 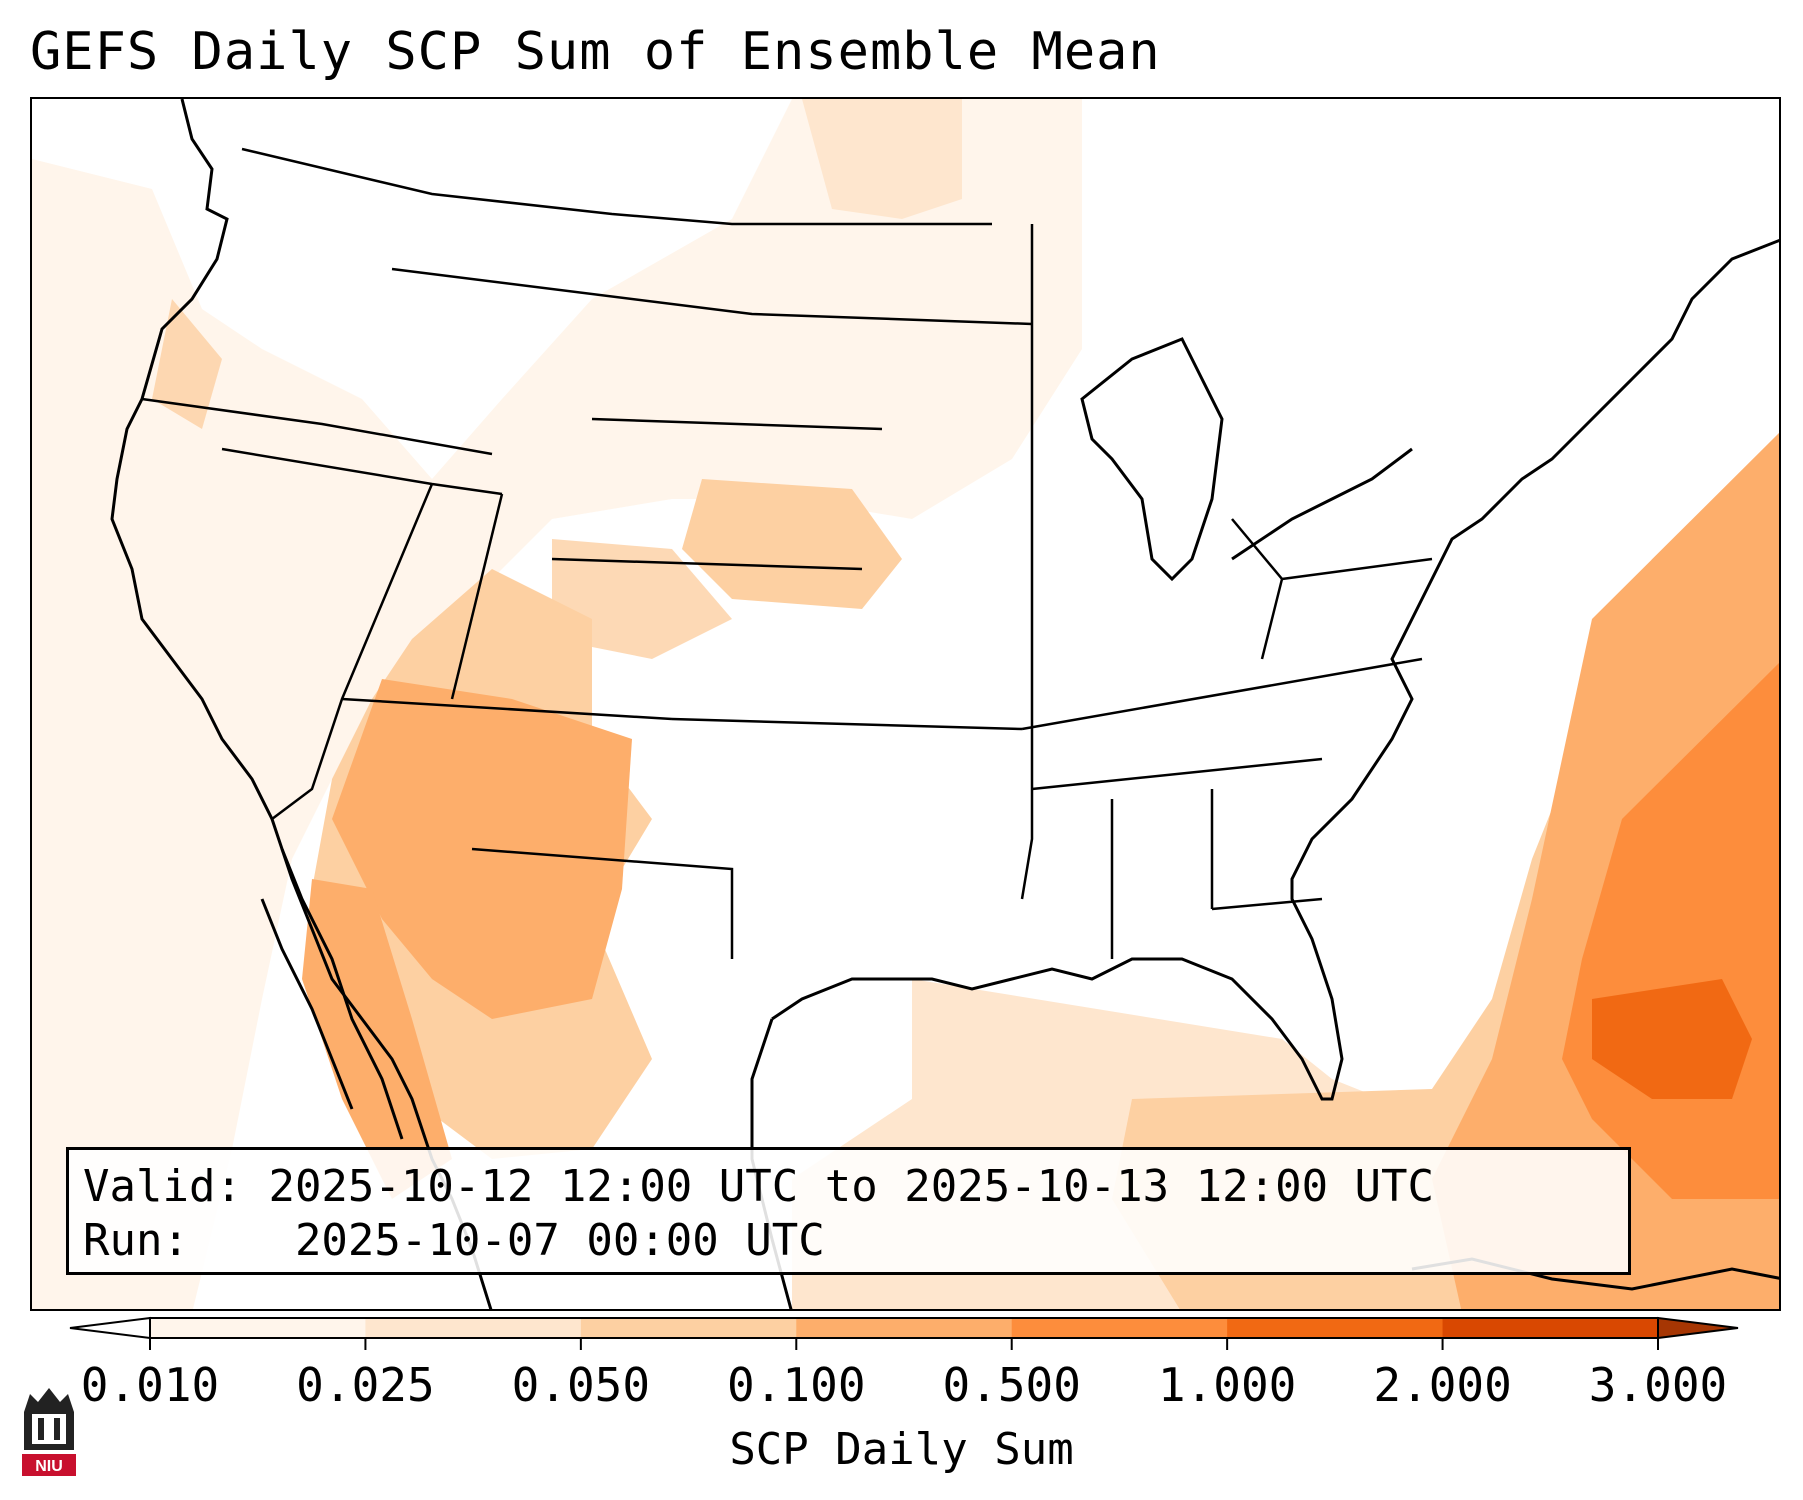 What do you see at coordinates (187, 364) in the screenshot?
I see `scp-band-oregon` at bounding box center [187, 364].